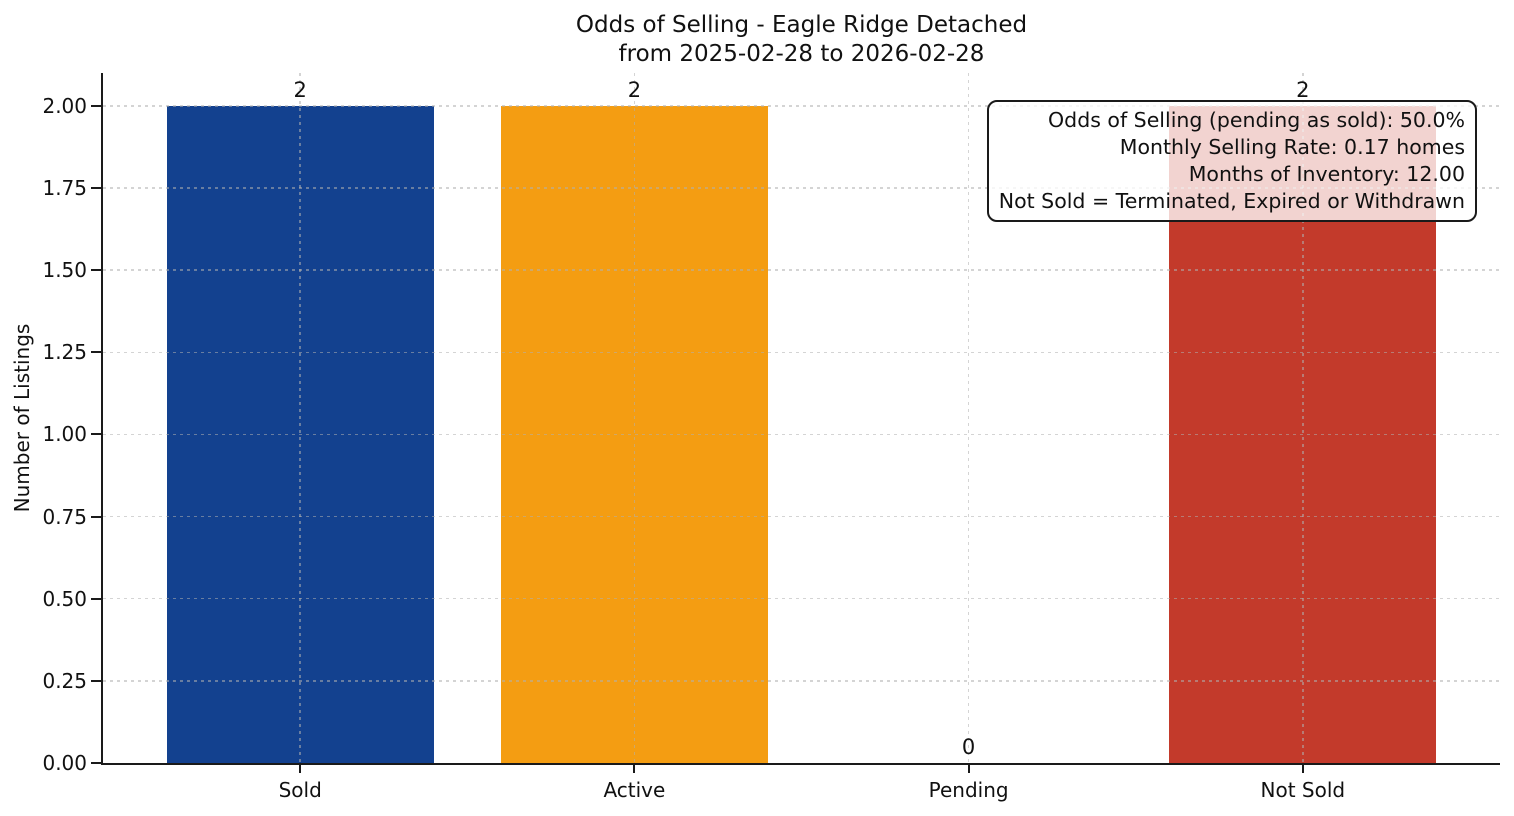 This screenshot has width=1514, height=816. Describe the element at coordinates (64, 105) in the screenshot. I see `y-tick-label: 2.00` at that location.